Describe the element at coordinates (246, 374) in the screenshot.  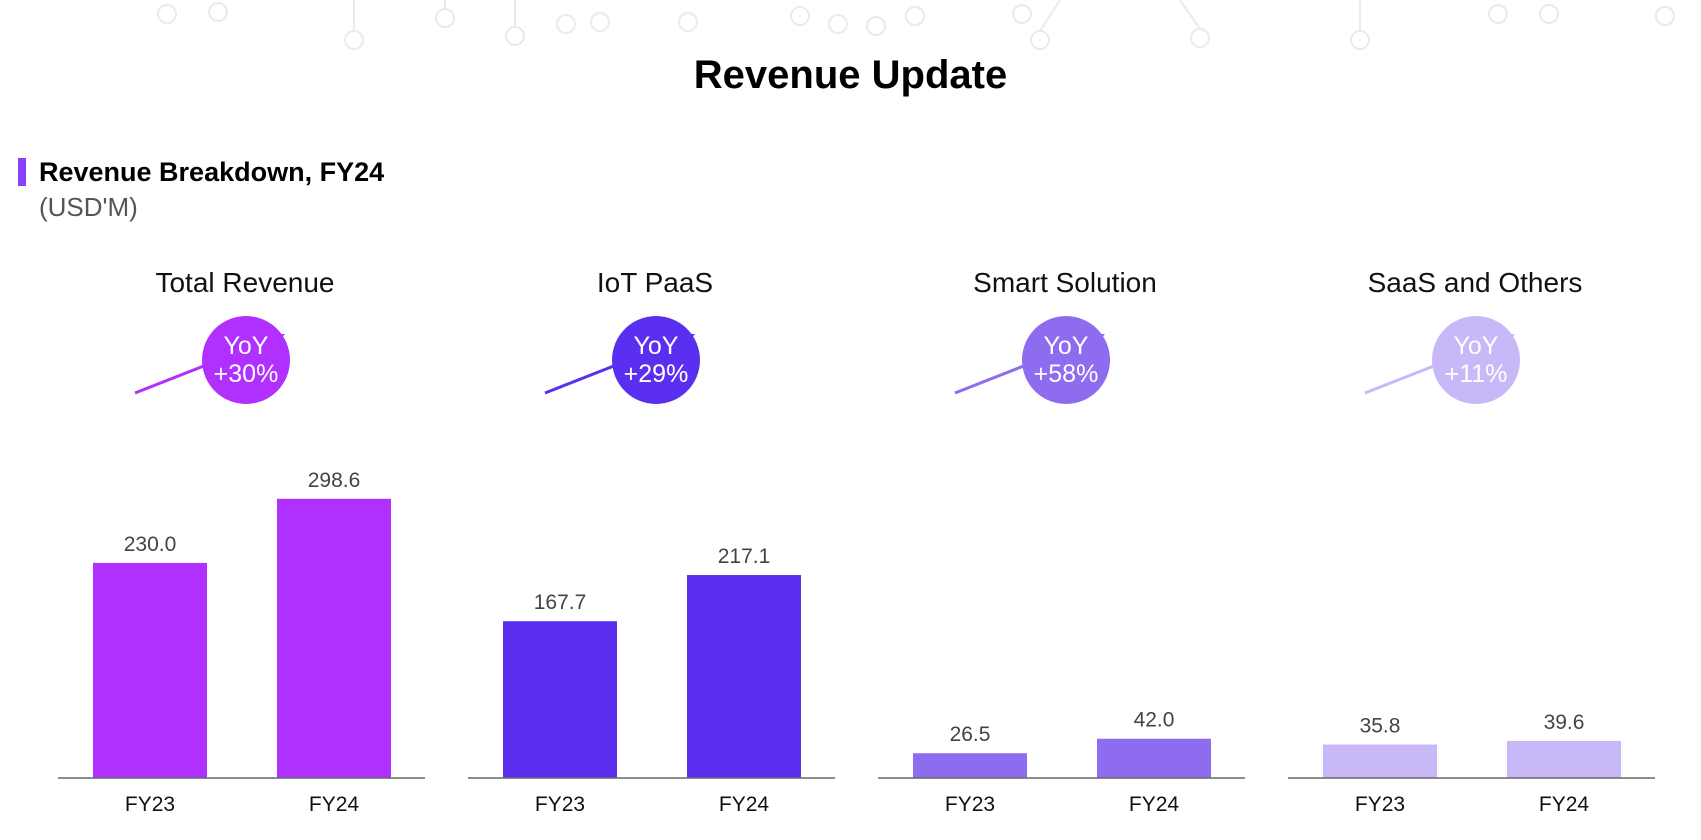
I see `yoy-value: +30%` at that location.